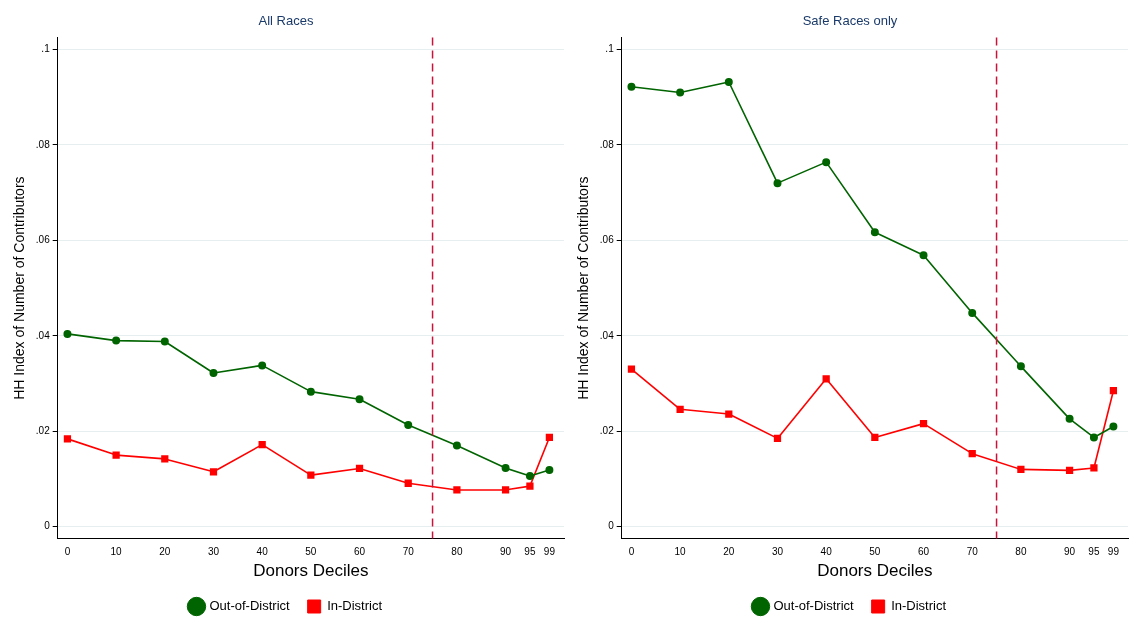 Image resolution: width=1145 pixels, height=625 pixels. I want to click on chart-title: Safe Races only, so click(850, 21).